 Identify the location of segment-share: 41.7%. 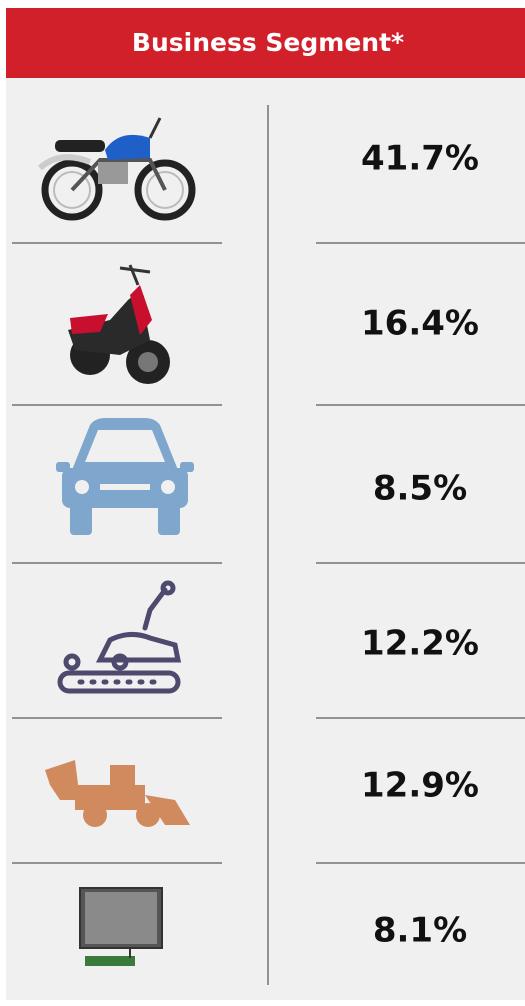
(420, 159).